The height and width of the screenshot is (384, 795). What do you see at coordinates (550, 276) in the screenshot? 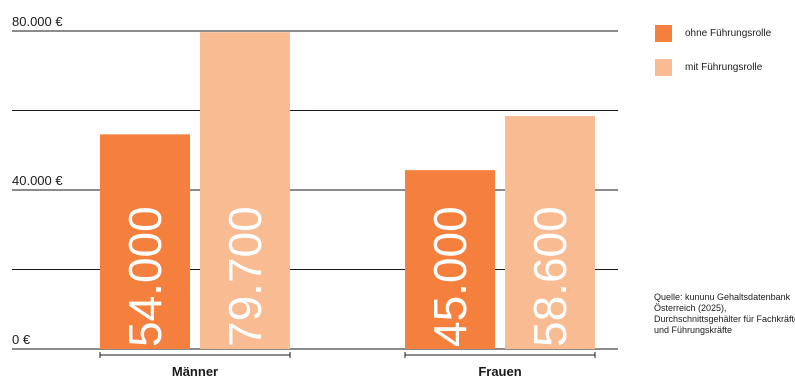
I see `bar-label-1-1: 58.600` at bounding box center [550, 276].